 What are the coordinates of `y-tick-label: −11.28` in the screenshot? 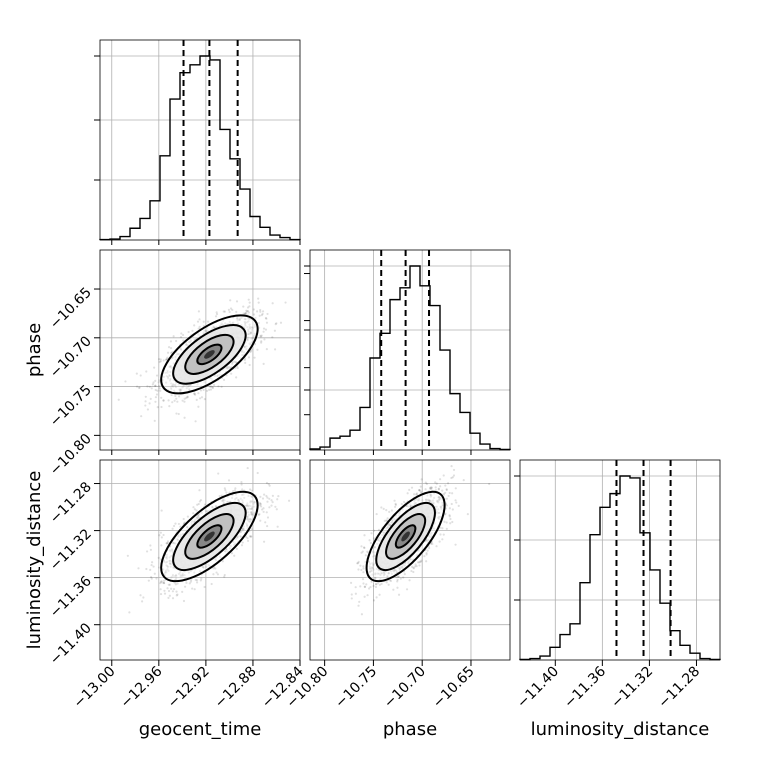 It's located at (71, 503).